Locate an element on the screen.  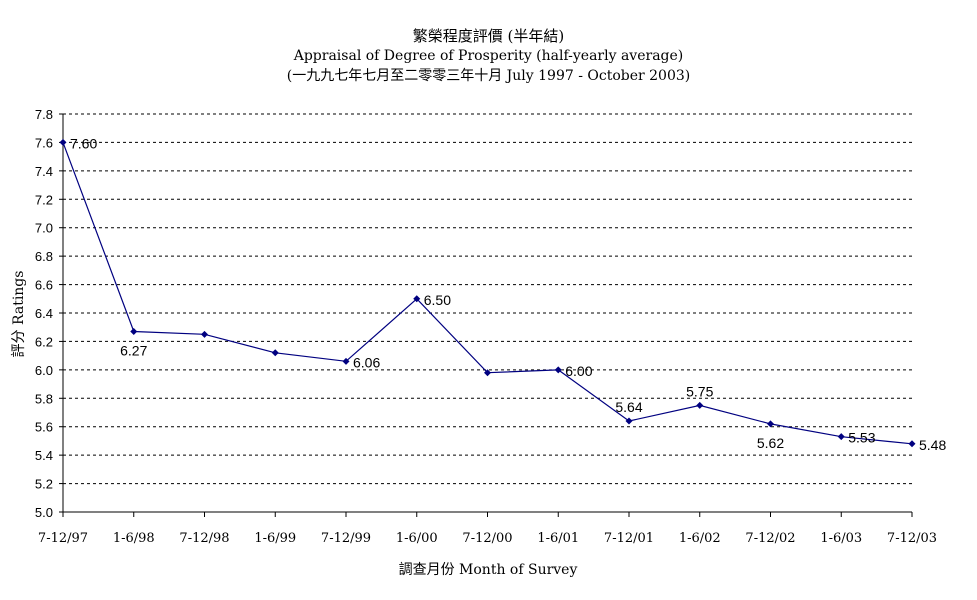
y-tick-label: 6.4 is located at coordinates (44, 313).